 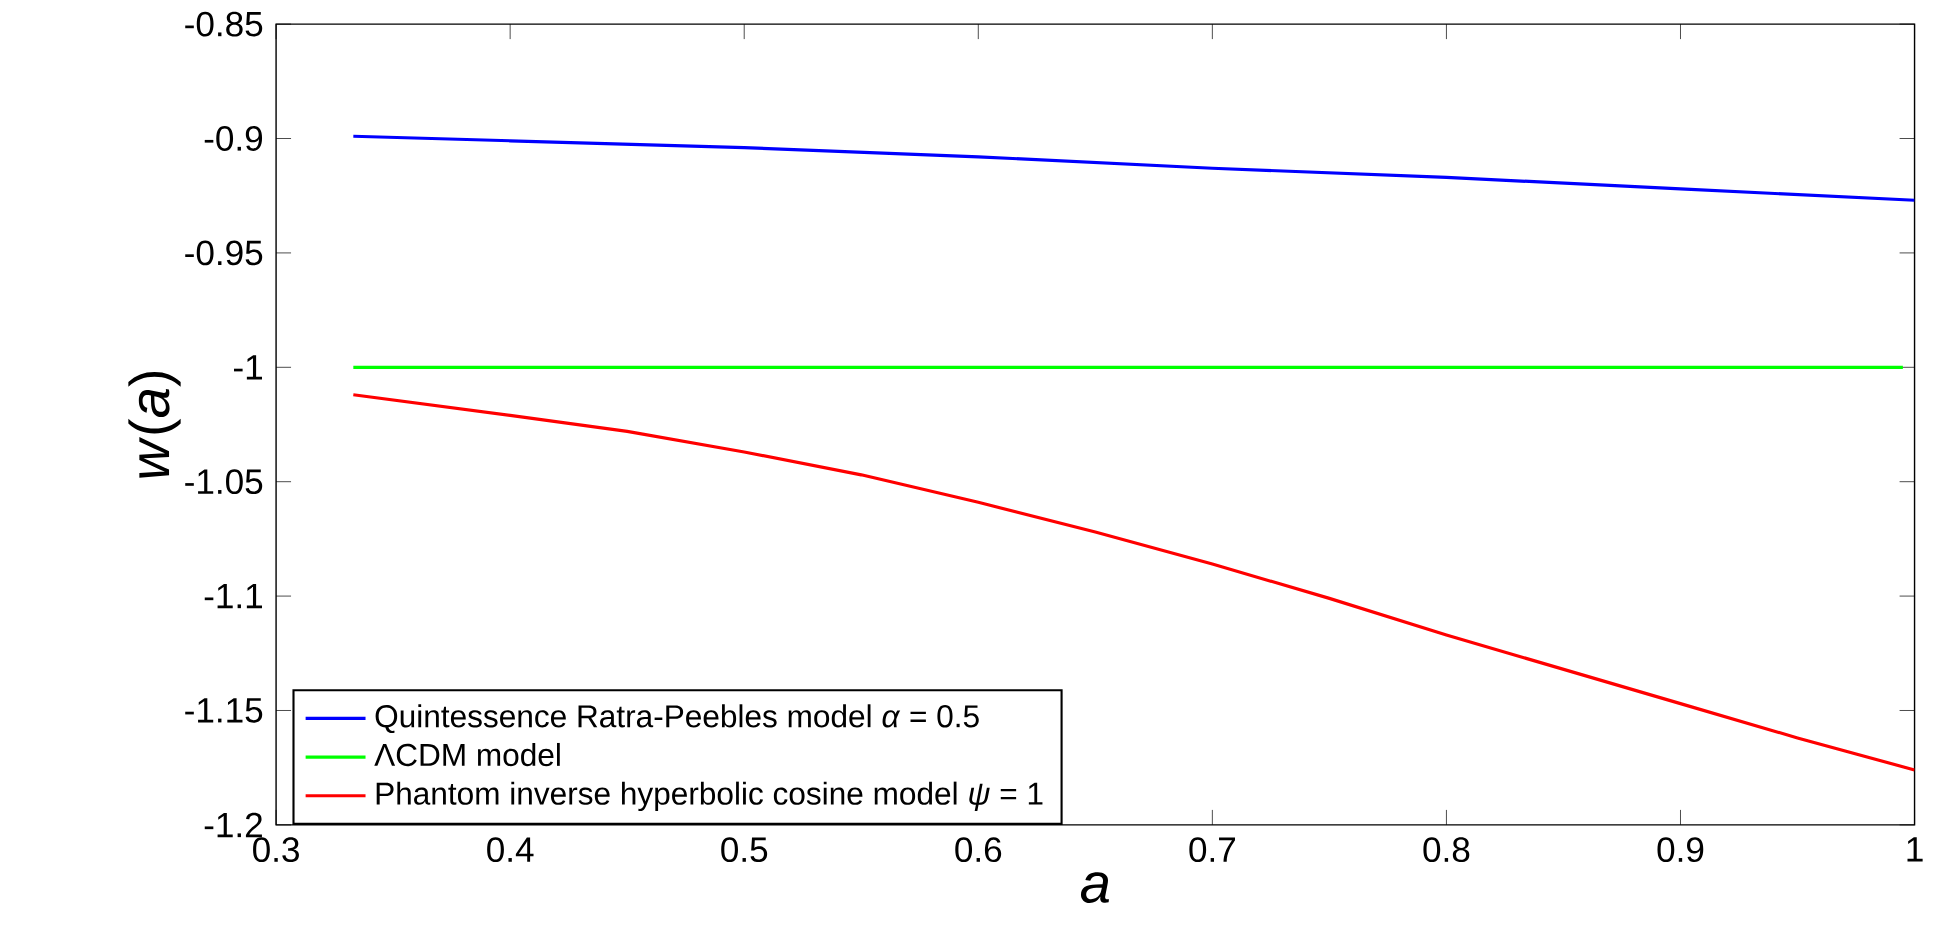 I want to click on y-axis-title: w(a), so click(x=154, y=425).